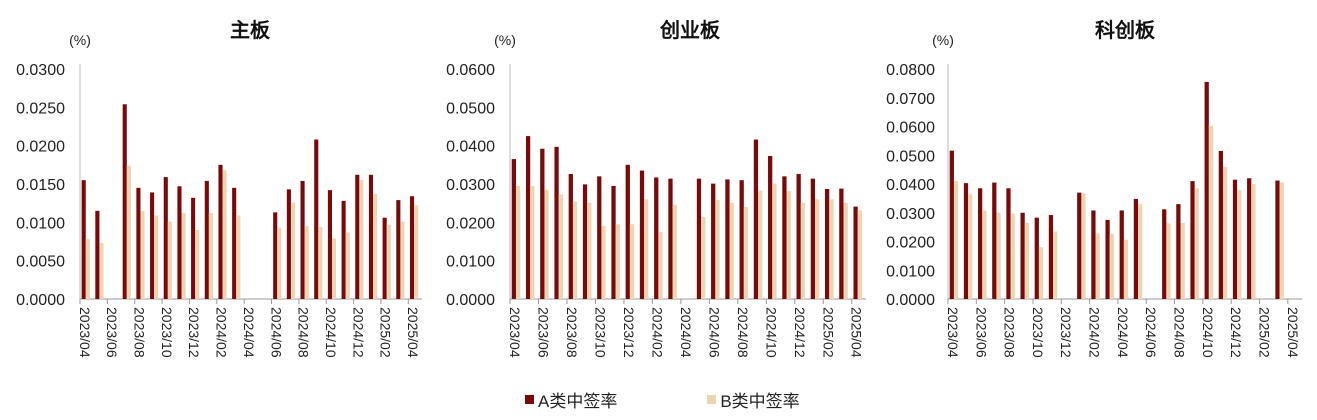  What do you see at coordinates (657, 332) in the screenshot?
I see `x-tick-label: 2024/02` at bounding box center [657, 332].